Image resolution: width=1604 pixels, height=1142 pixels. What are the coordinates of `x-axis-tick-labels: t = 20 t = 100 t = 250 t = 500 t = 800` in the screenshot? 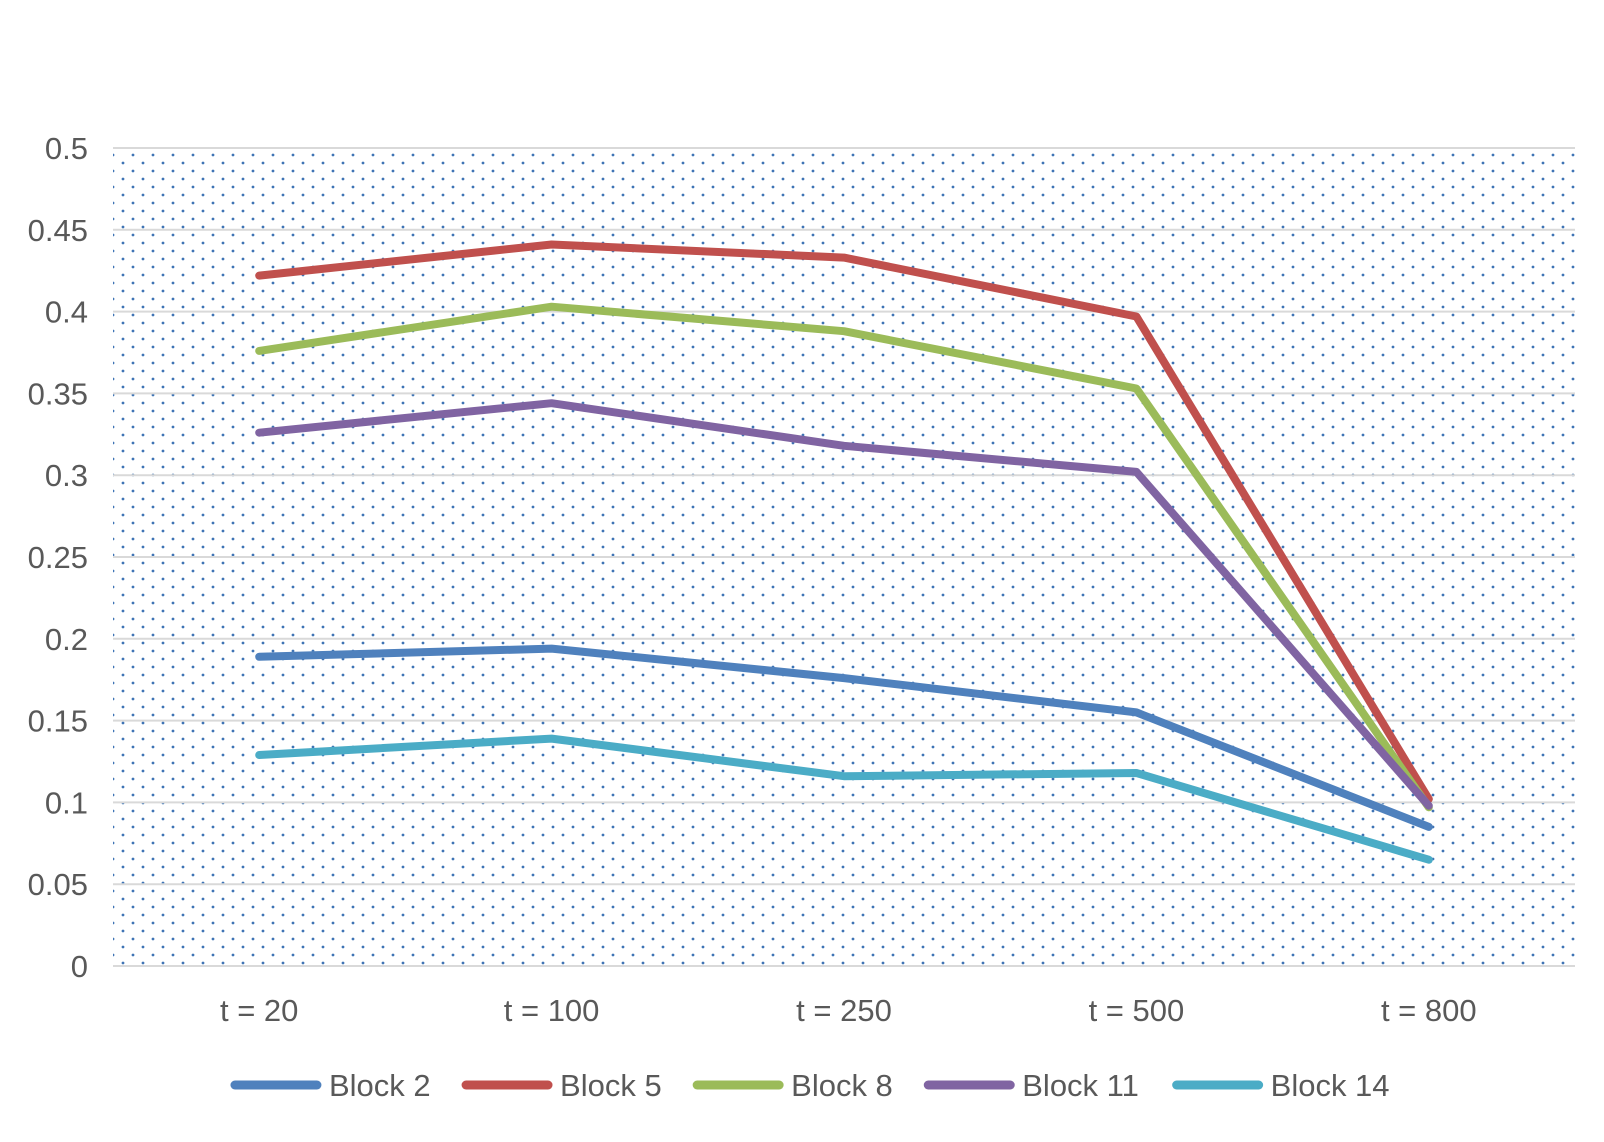 It's located at (848, 1010).